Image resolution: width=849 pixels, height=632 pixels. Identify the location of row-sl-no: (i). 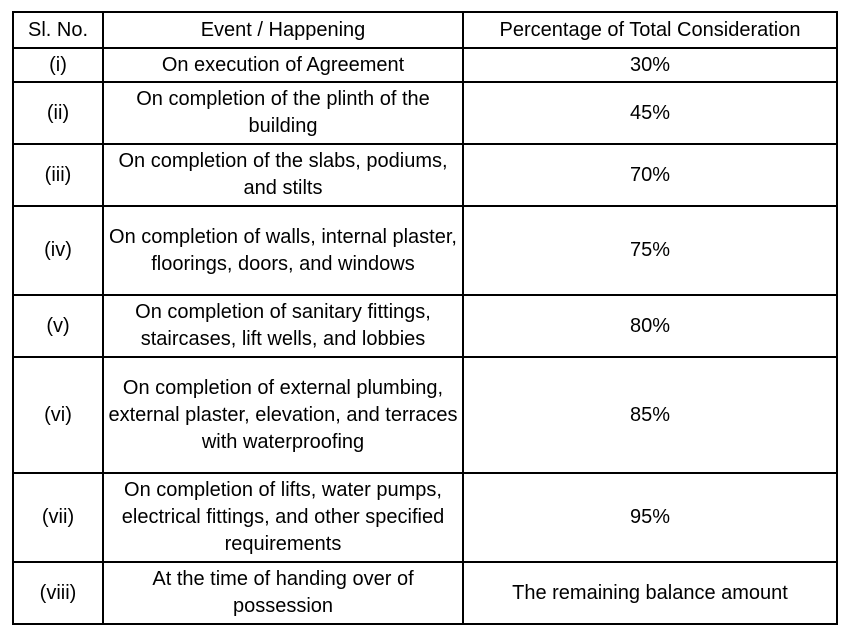
(58, 65).